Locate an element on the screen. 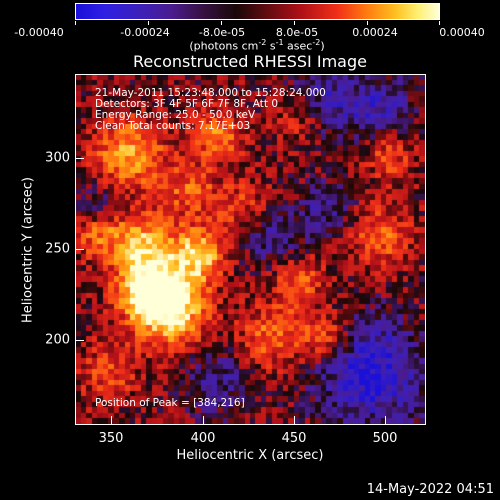 The height and width of the screenshot is (500, 500). annotation-peak-position: Position of Peak = [384,216] is located at coordinates (170, 403).